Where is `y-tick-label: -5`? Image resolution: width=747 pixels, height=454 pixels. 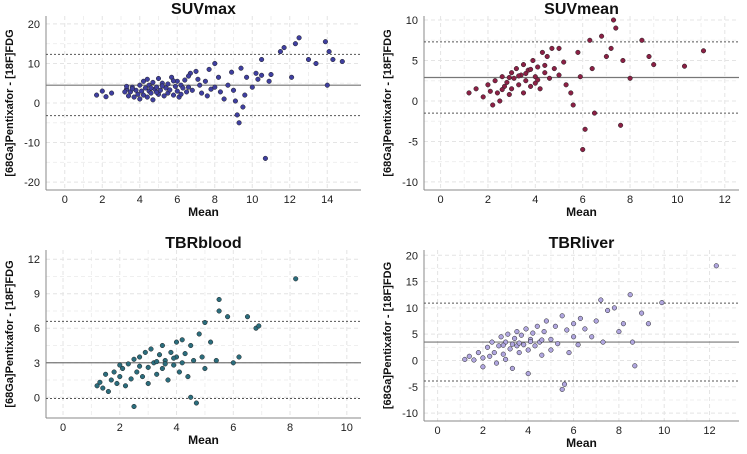 y-tick-label: -5 is located at coordinates (413, 142).